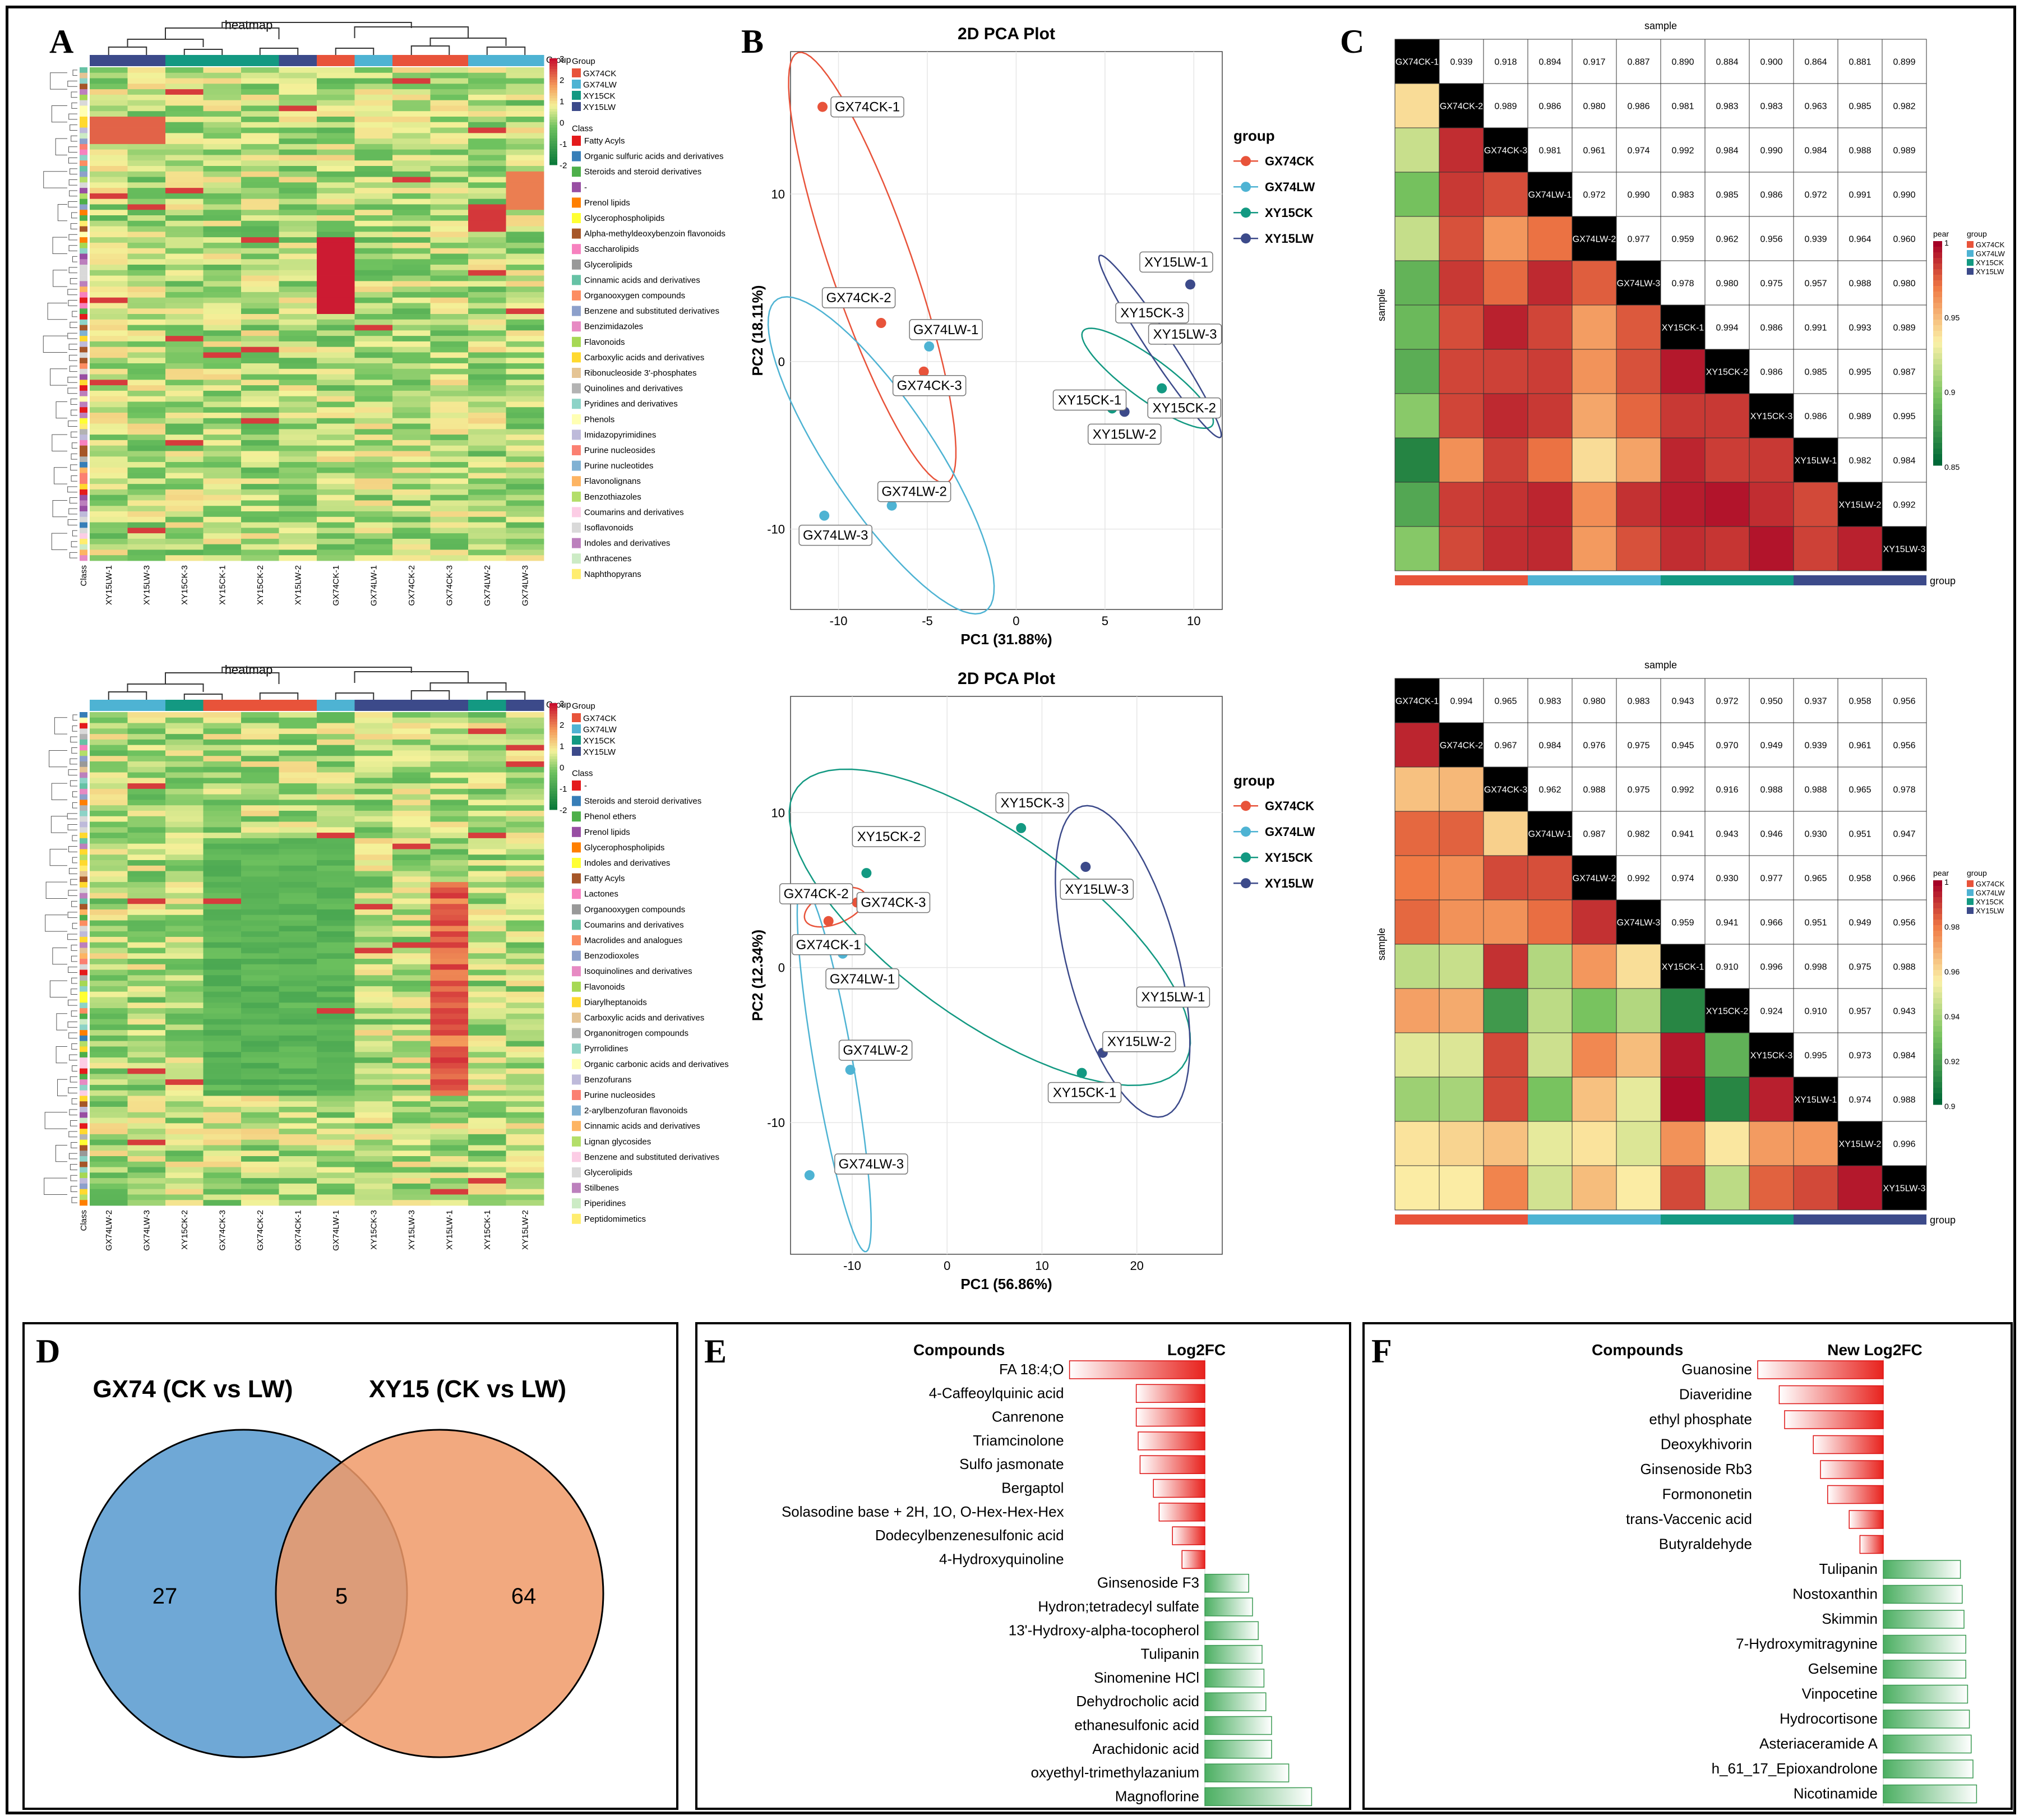 The image size is (2024, 1820). What do you see at coordinates (564, 789) in the screenshot?
I see `color-scale-tick: -1` at bounding box center [564, 789].